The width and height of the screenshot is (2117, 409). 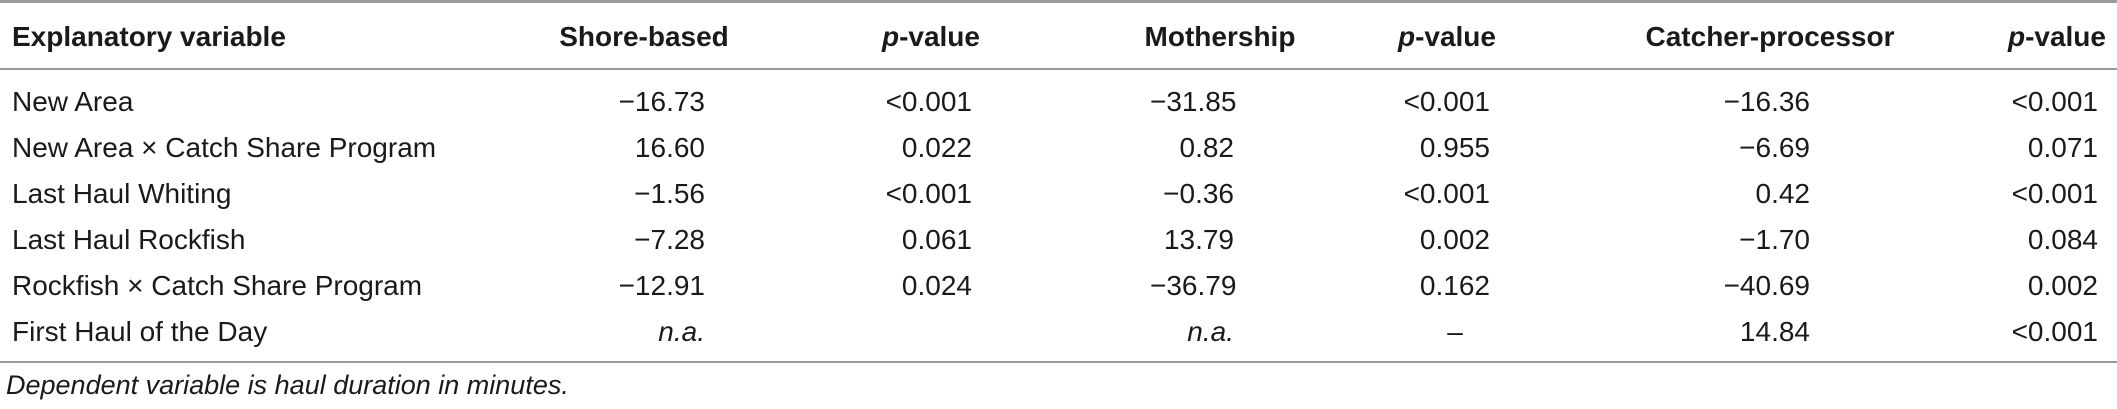 I want to click on catcher-value: −6.69, so click(x=1774, y=147).